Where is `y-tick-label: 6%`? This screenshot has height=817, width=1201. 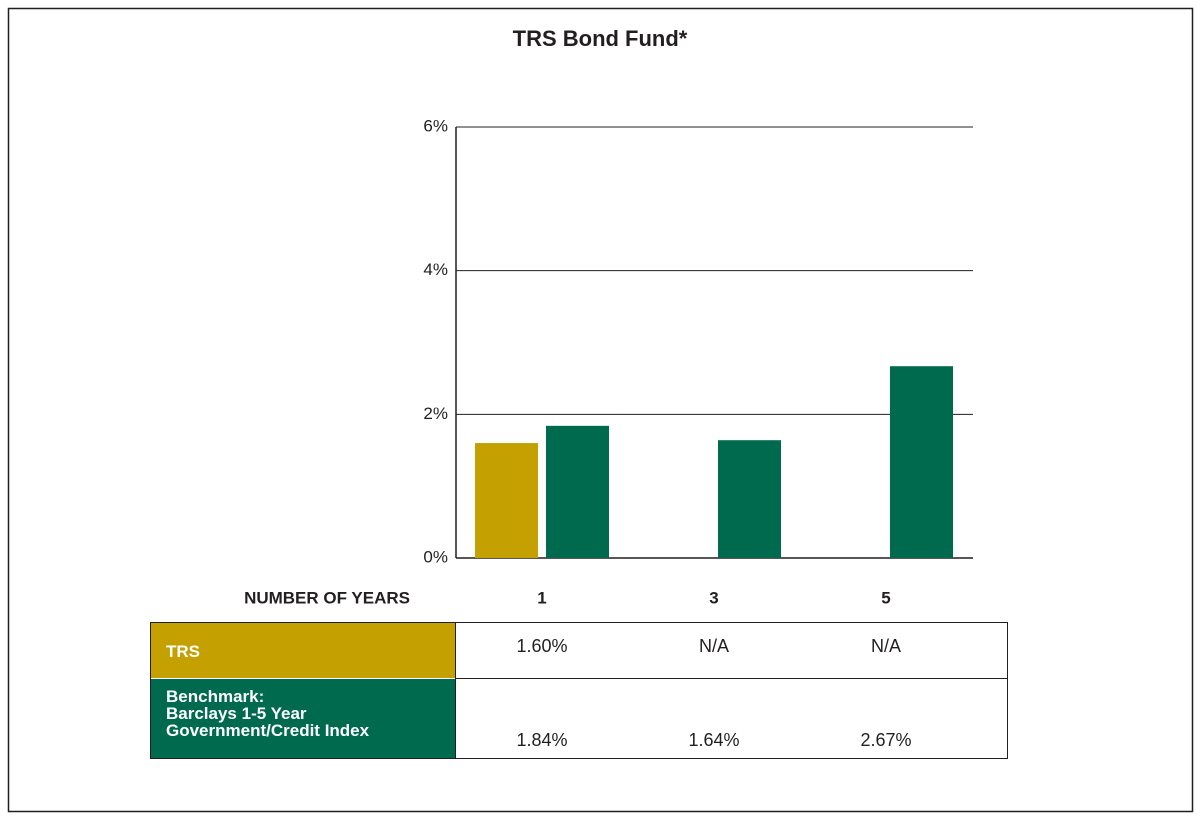 y-tick-label: 6% is located at coordinates (435, 125).